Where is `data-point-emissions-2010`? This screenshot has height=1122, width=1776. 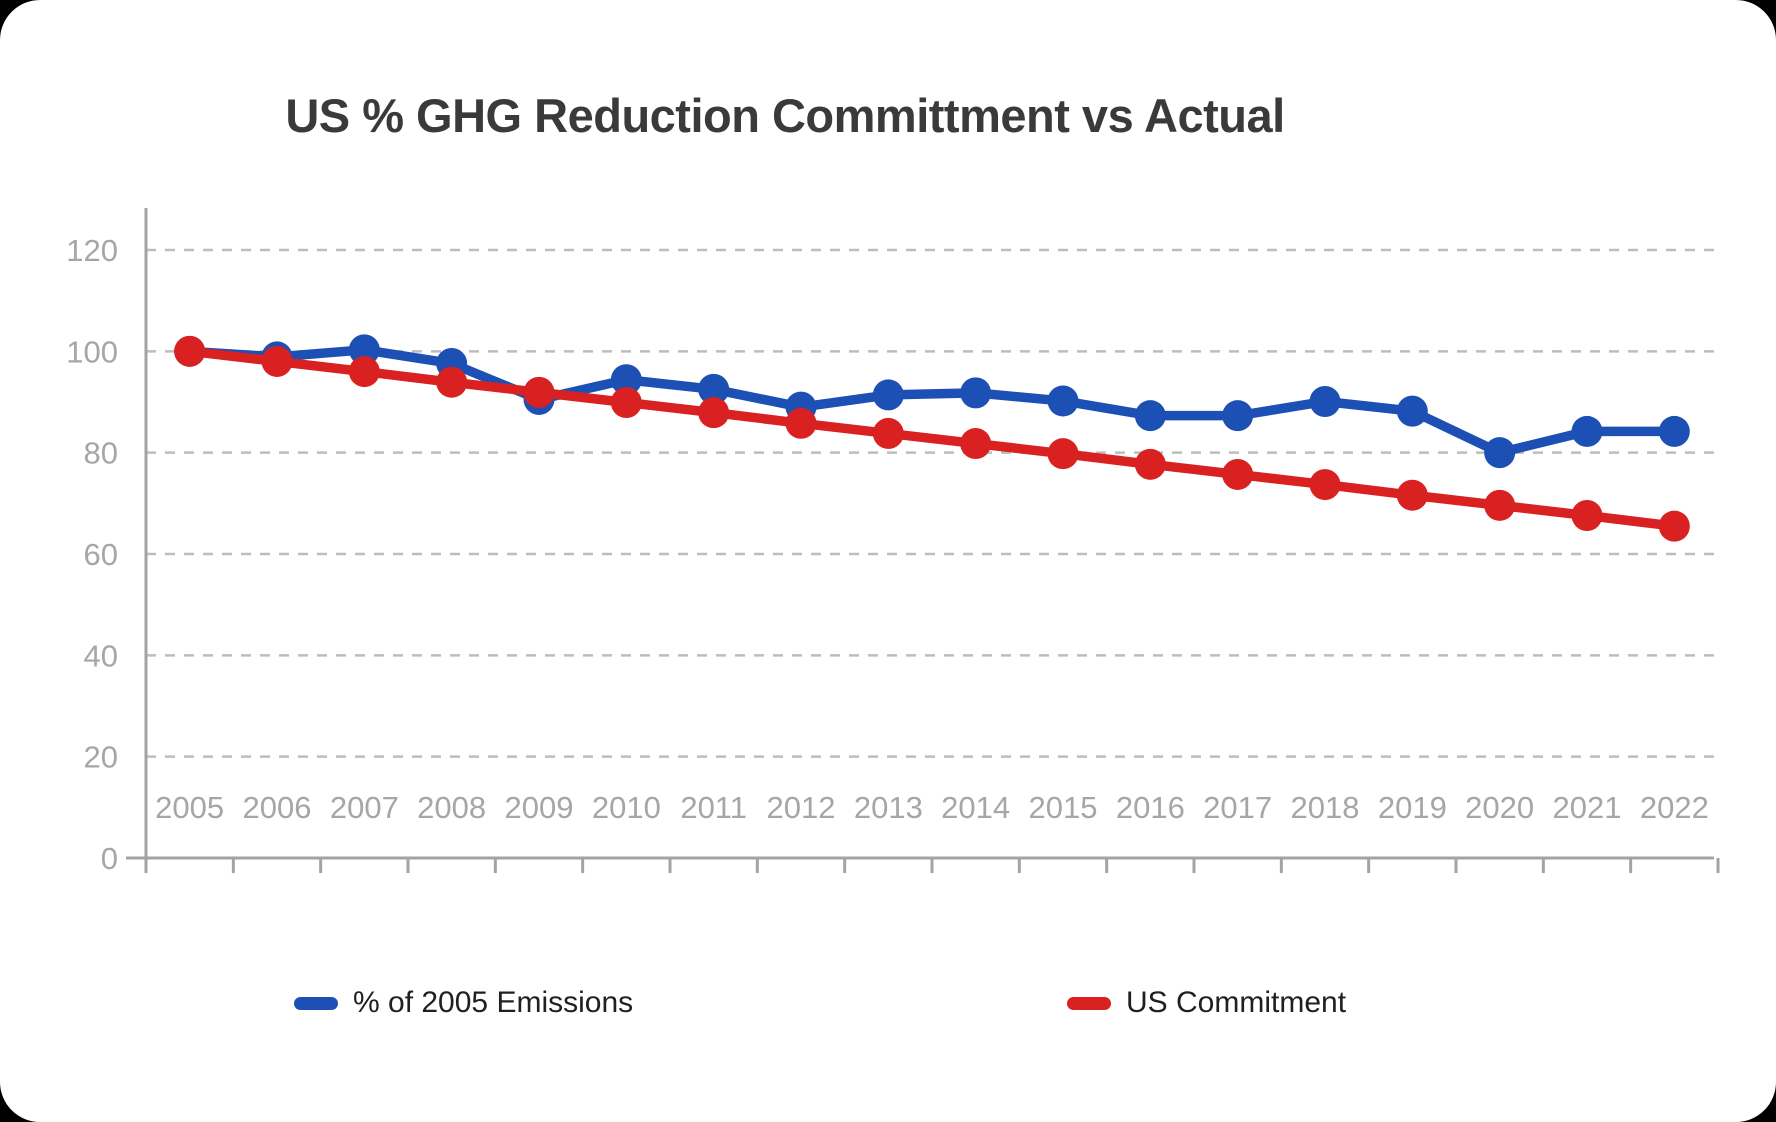 data-point-emissions-2010 is located at coordinates (626, 380).